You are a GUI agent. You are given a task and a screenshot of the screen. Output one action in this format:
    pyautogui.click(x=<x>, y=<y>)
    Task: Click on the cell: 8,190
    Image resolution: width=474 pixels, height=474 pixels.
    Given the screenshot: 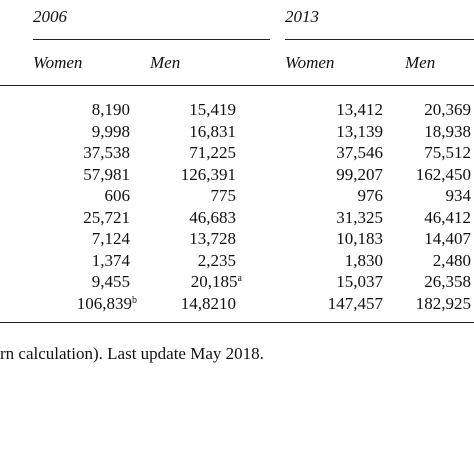 What is the action you would take?
    pyautogui.click(x=110, y=109)
    